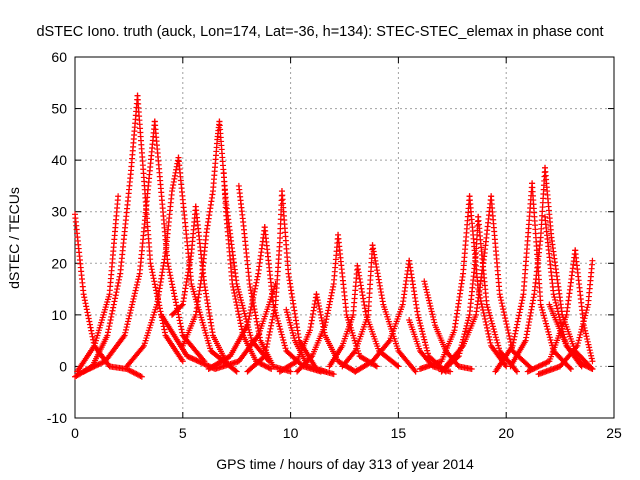  What do you see at coordinates (14, 238) in the screenshot?
I see `y-axis-label: dSTEC / TECUs` at bounding box center [14, 238].